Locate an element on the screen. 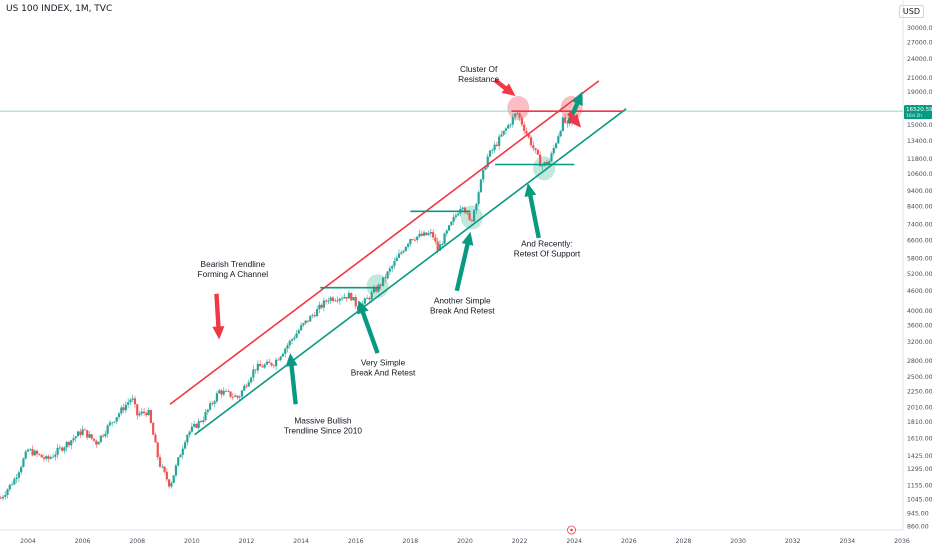 This screenshot has height=550, width=932. x-tick-label-2: 2008 is located at coordinates (137, 541).